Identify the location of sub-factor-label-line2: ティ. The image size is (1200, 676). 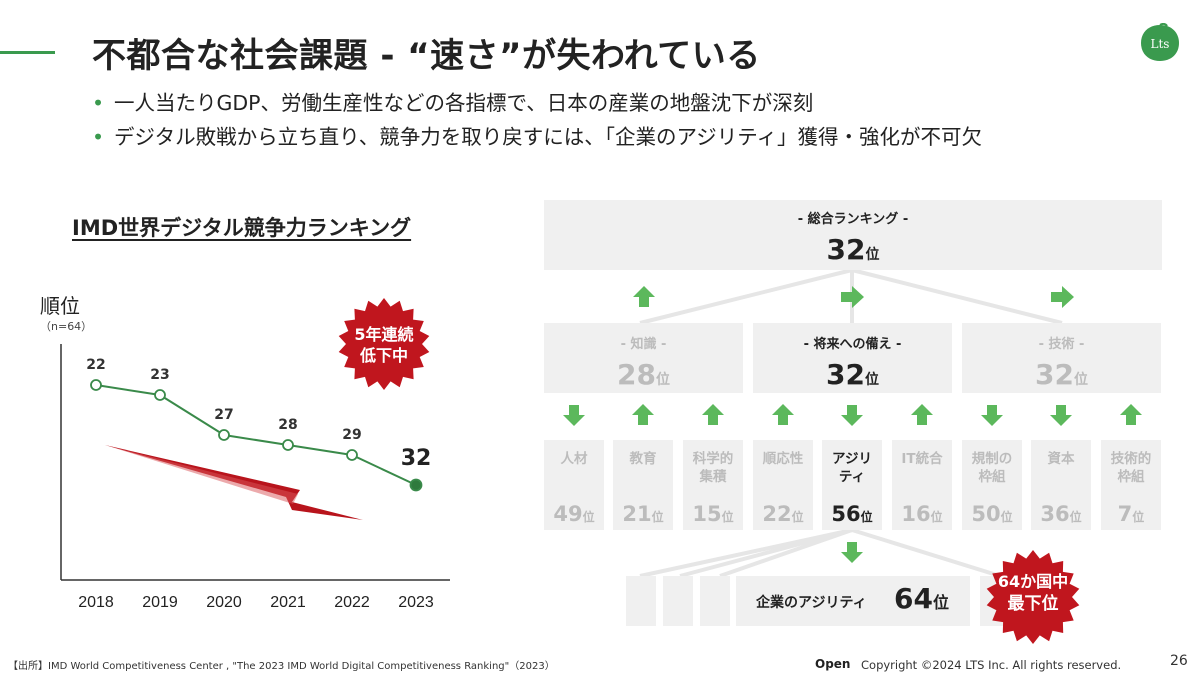
(852, 477).